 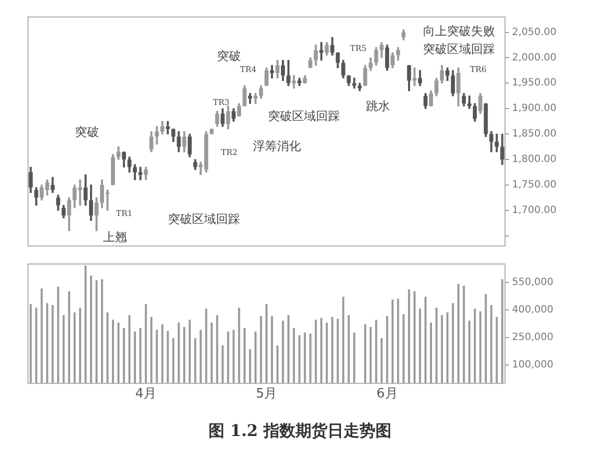 What do you see at coordinates (459, 31) in the screenshot?
I see `annotation: 向上突破失败` at bounding box center [459, 31].